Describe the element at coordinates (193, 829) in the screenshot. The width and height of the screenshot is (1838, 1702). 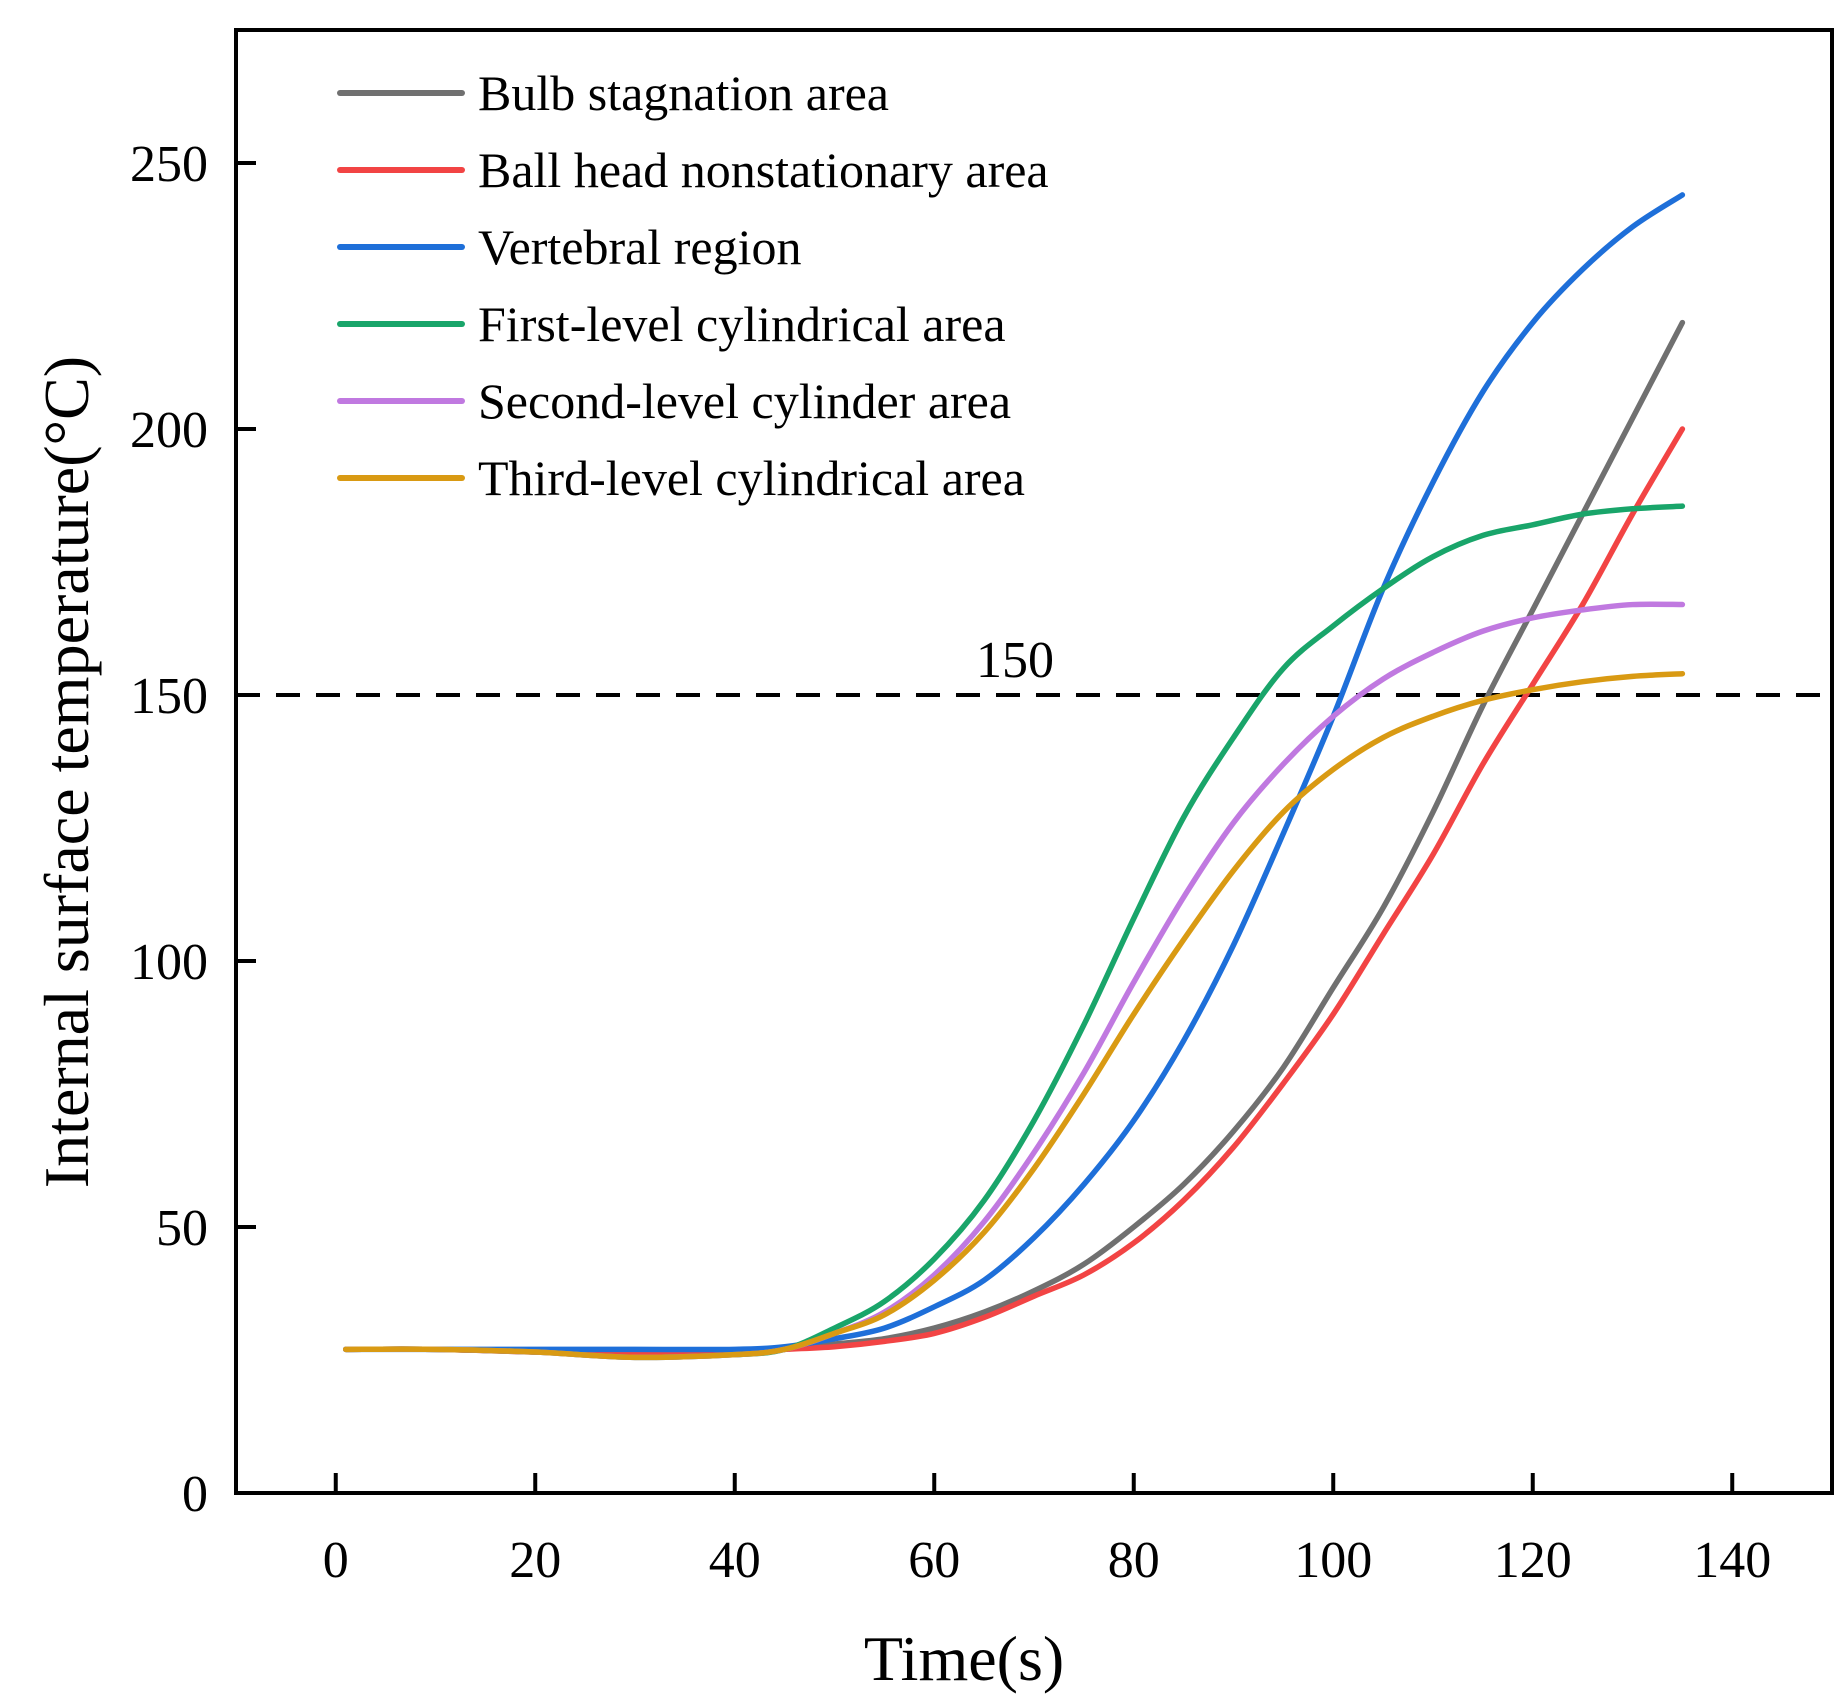
I see `y-axis: 0 50 100 150 200 250` at that location.